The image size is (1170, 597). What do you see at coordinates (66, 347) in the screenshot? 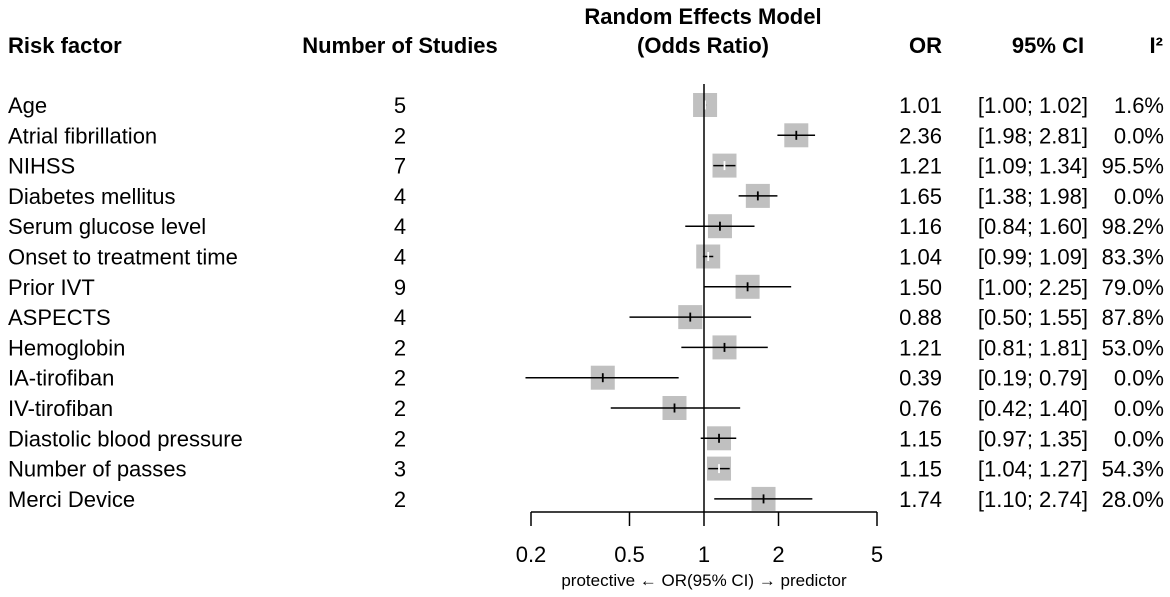
I see `risk-factor-label: Hemoglobin` at bounding box center [66, 347].